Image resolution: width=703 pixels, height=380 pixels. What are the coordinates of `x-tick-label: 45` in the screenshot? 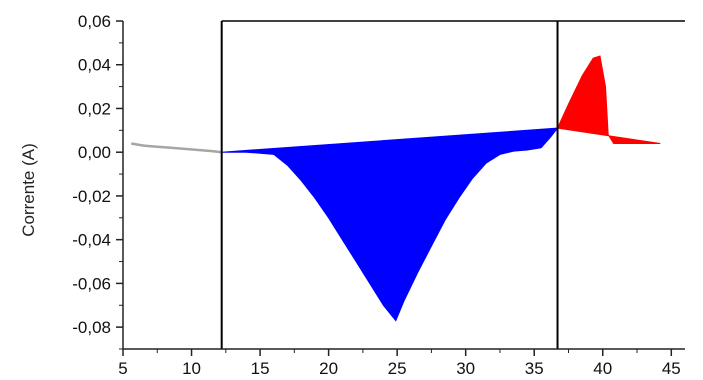 It's located at (671, 368).